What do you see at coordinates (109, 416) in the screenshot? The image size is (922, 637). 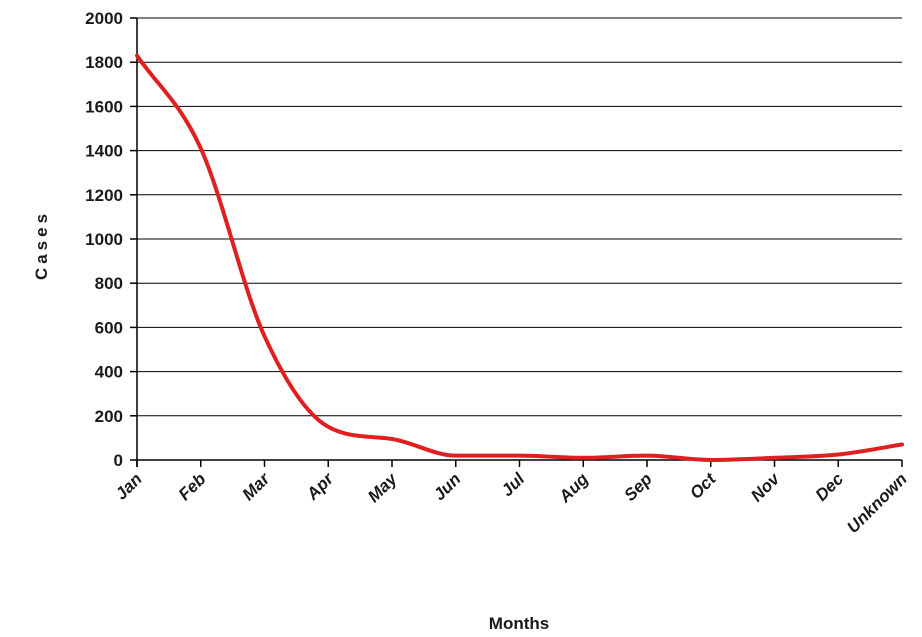 I see `y-tick-label: 200` at bounding box center [109, 416].